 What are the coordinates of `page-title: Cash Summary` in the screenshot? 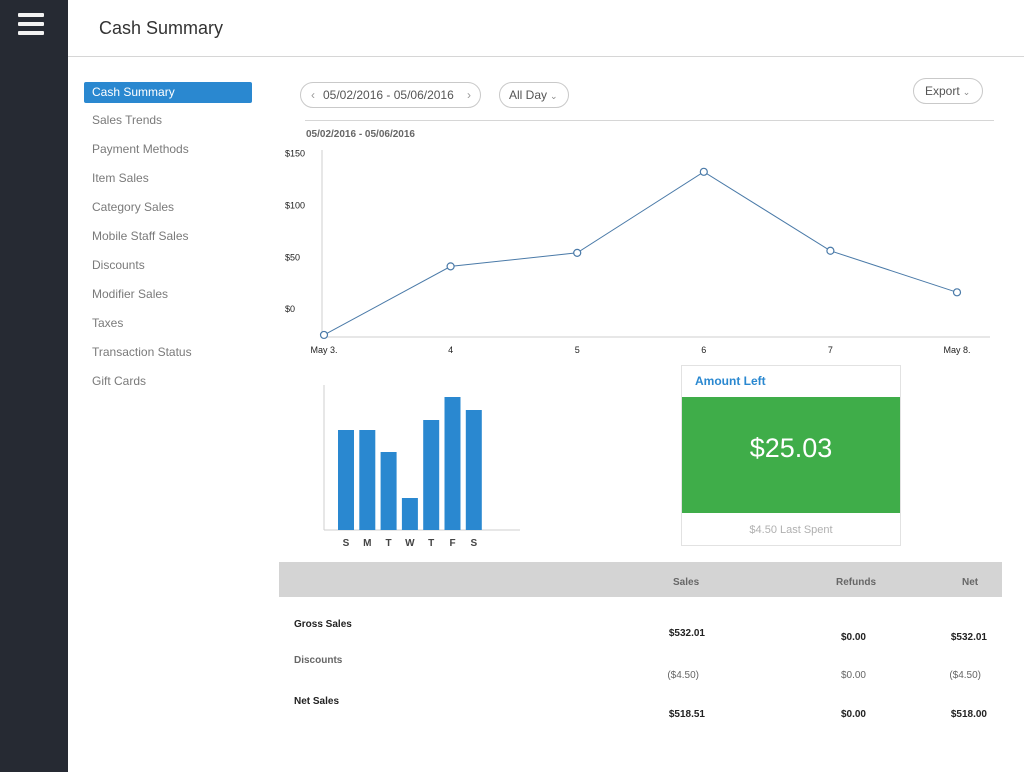 It's located at (161, 28).